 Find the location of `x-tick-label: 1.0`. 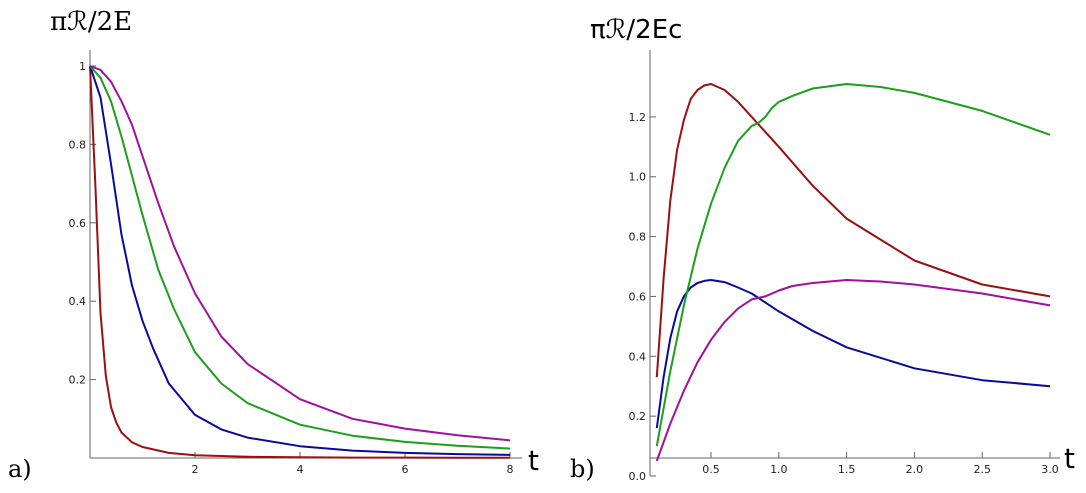

x-tick-label: 1.0 is located at coordinates (779, 469).